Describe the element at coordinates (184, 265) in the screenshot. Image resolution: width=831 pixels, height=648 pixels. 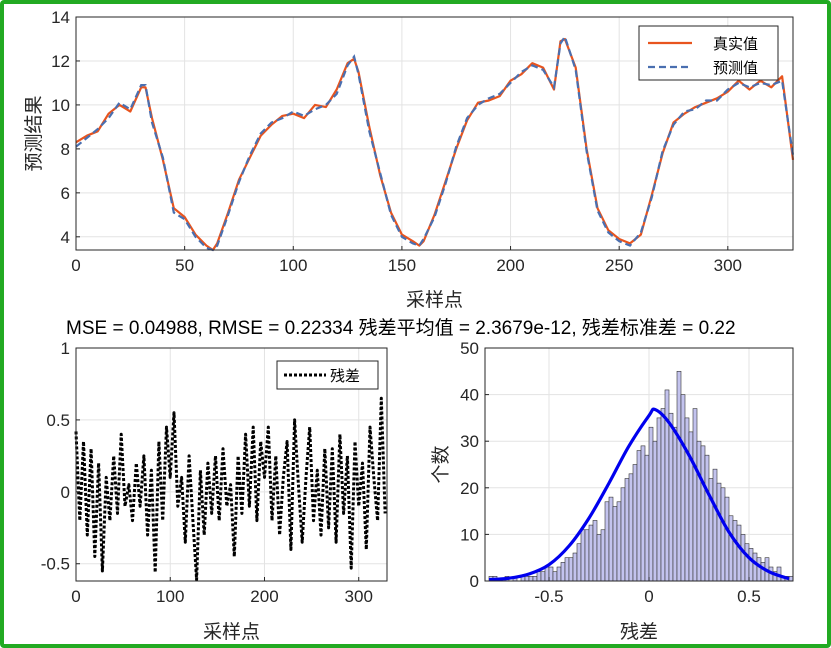
I see `x-tick-label: 50` at that location.